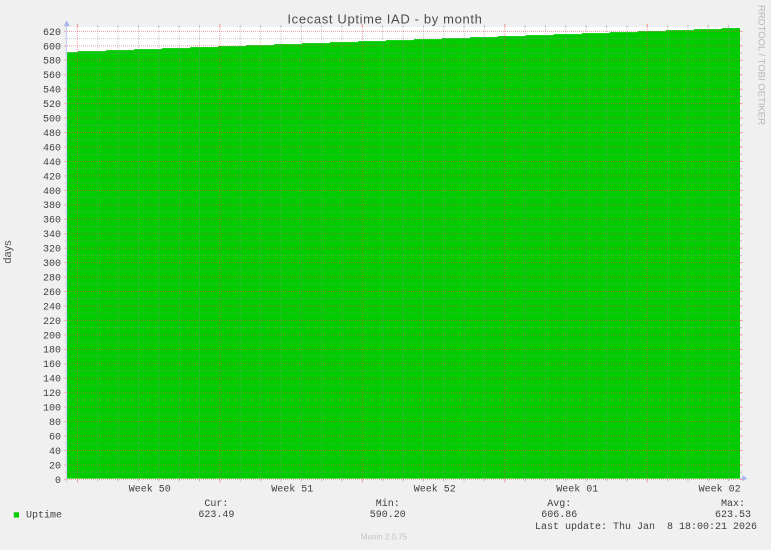  What do you see at coordinates (52, 235) in the screenshot?
I see `svg-text: 340` at bounding box center [52, 235].